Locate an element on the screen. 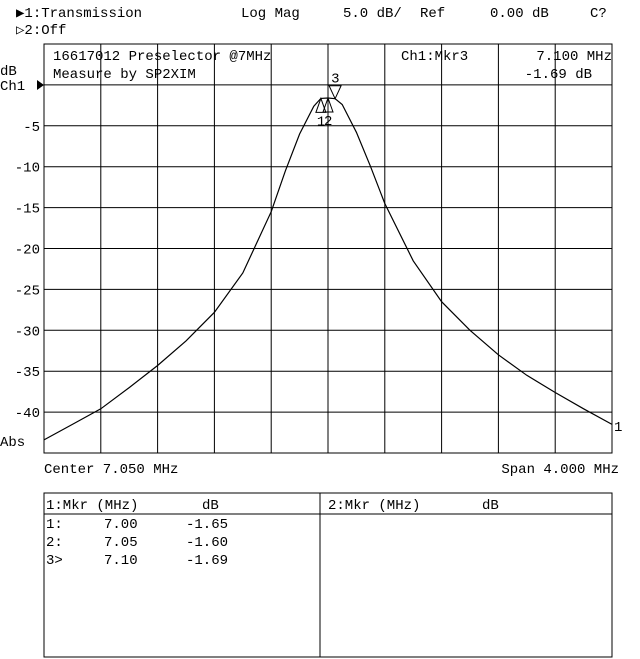 Image resolution: width=640 pixels, height=659 pixels. y-unit-label: dB is located at coordinates (8, 72).